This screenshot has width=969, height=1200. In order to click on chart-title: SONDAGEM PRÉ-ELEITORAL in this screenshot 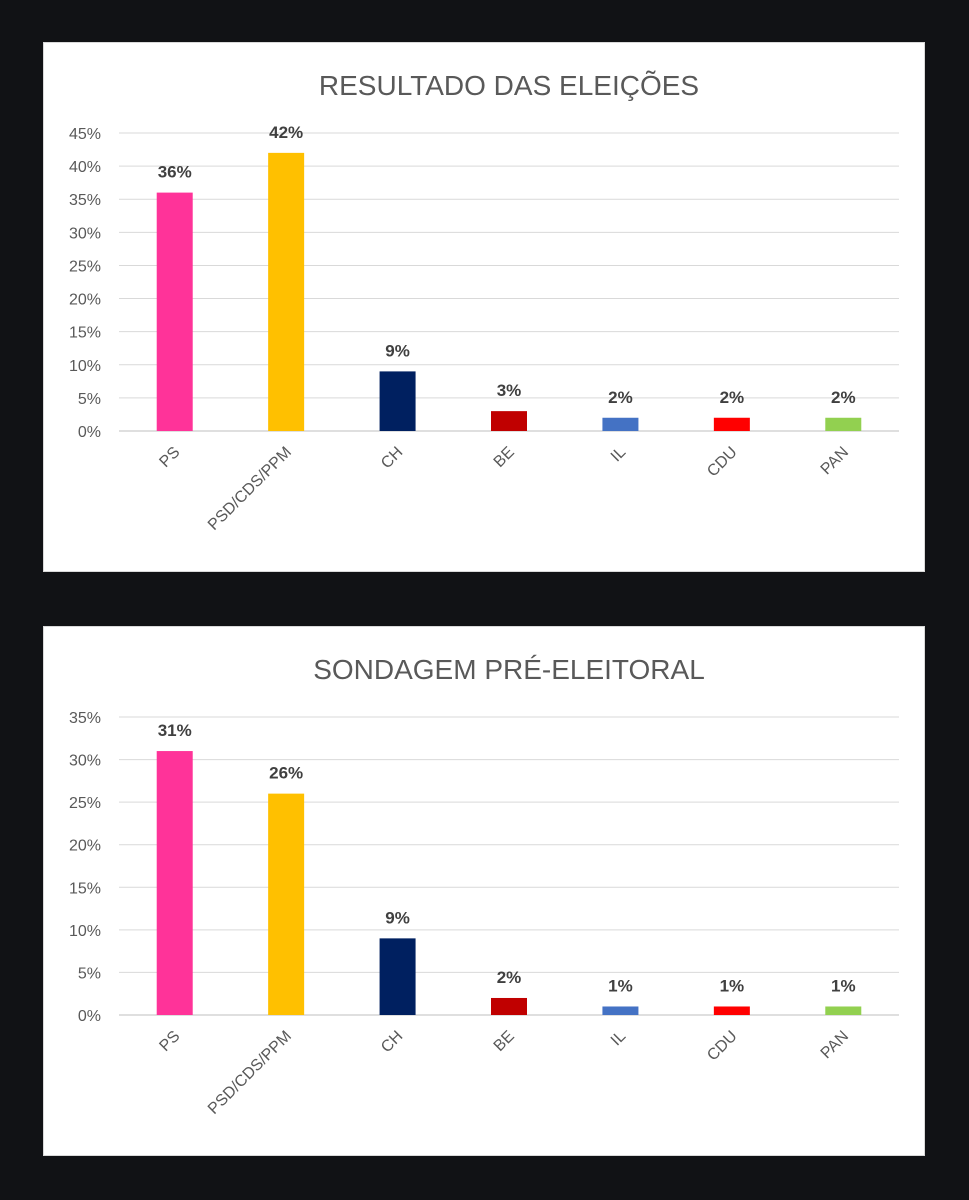, I will do `click(509, 669)`.